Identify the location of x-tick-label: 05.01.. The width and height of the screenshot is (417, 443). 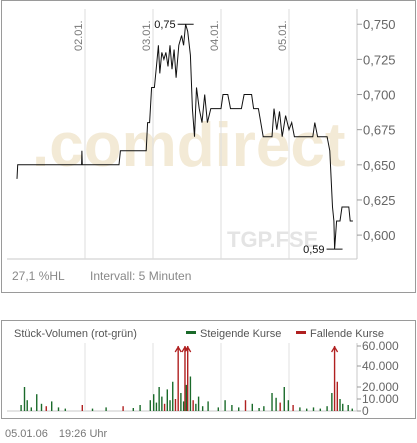
(283, 35).